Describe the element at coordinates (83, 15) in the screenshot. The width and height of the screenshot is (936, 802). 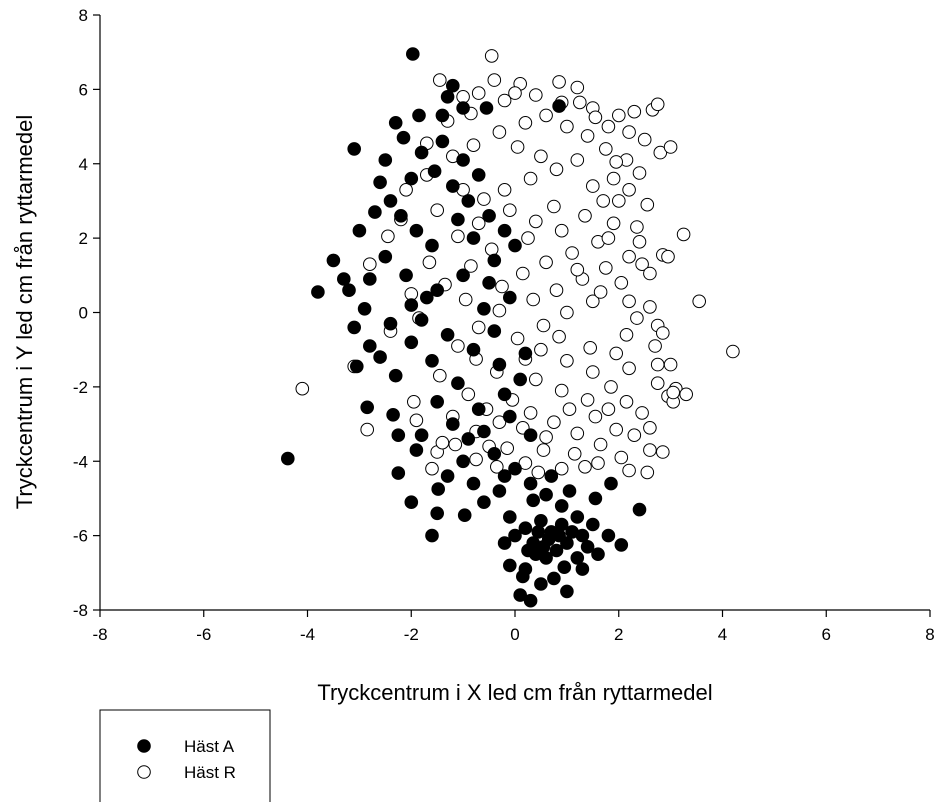
I see `y-tick-label: 8` at that location.